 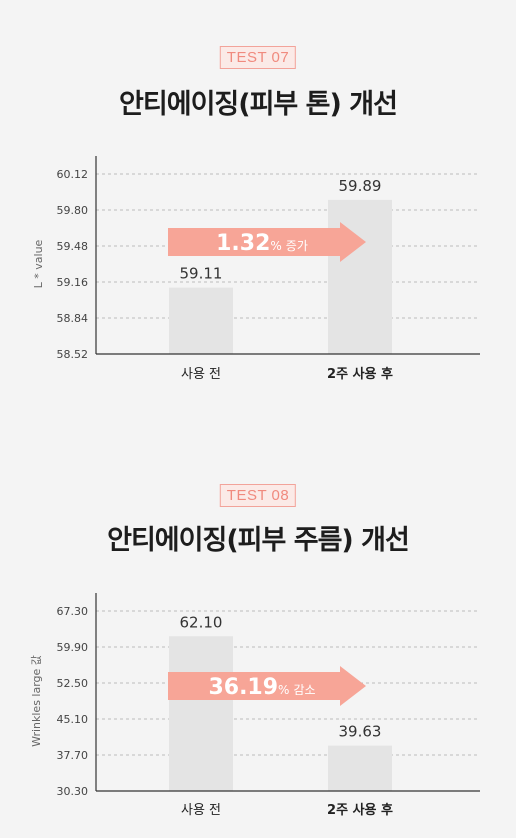 I want to click on y-axis-label: Wrinkles large 값, so click(x=36, y=701).